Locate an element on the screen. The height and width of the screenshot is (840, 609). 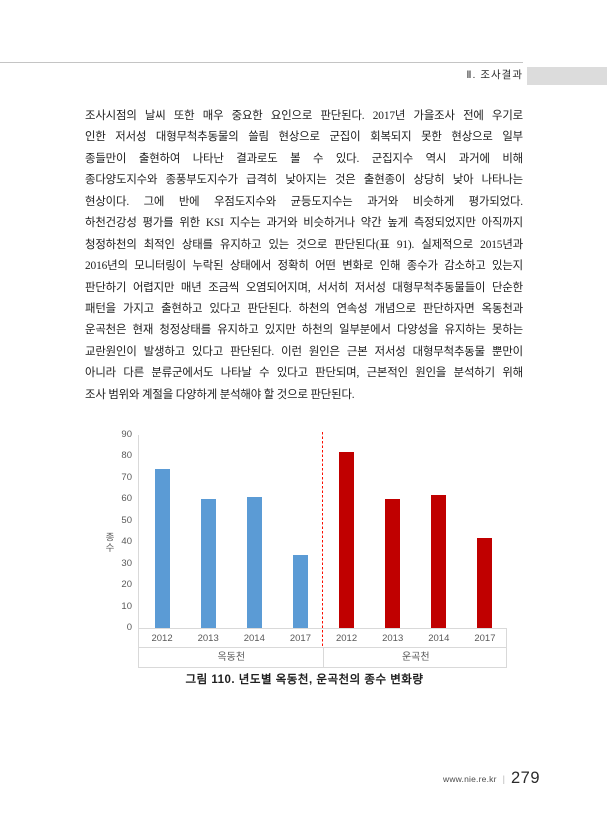
bar-옥동천-2014 is located at coordinates (254, 562).